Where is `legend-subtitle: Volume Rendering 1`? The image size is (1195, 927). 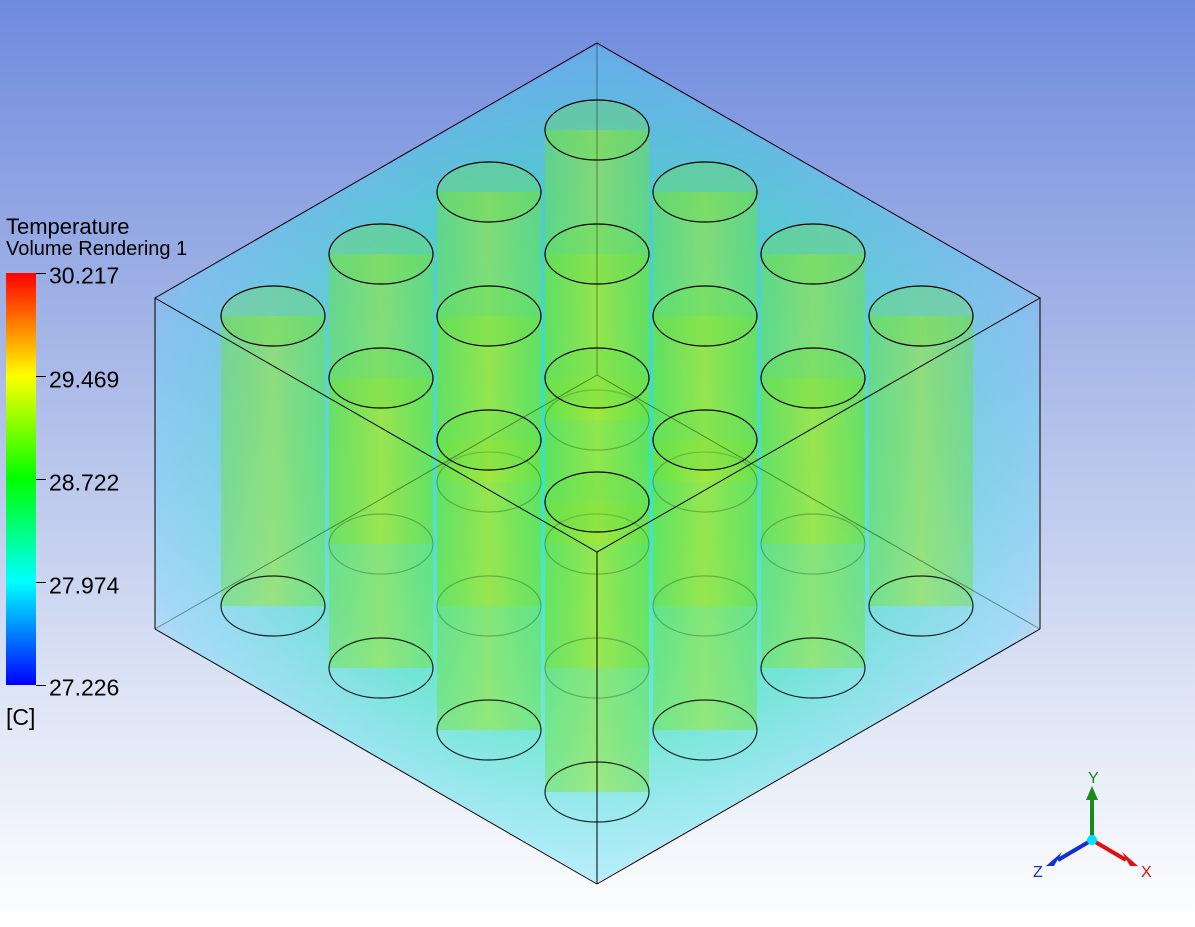 legend-subtitle: Volume Rendering 1 is located at coordinates (97, 249).